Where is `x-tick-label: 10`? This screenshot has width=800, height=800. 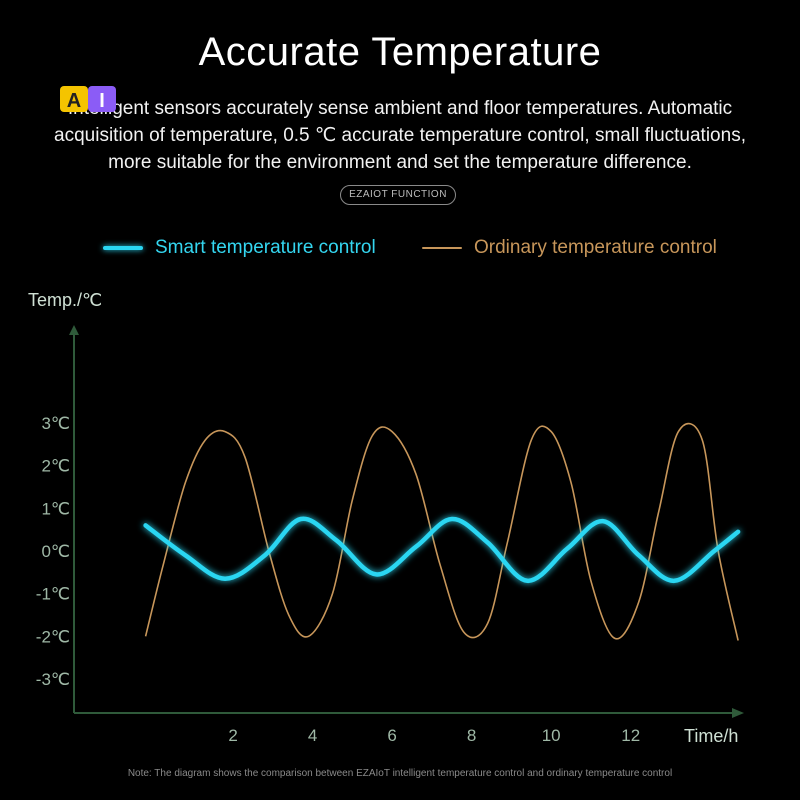 x-tick-label: 10 is located at coordinates (551, 735).